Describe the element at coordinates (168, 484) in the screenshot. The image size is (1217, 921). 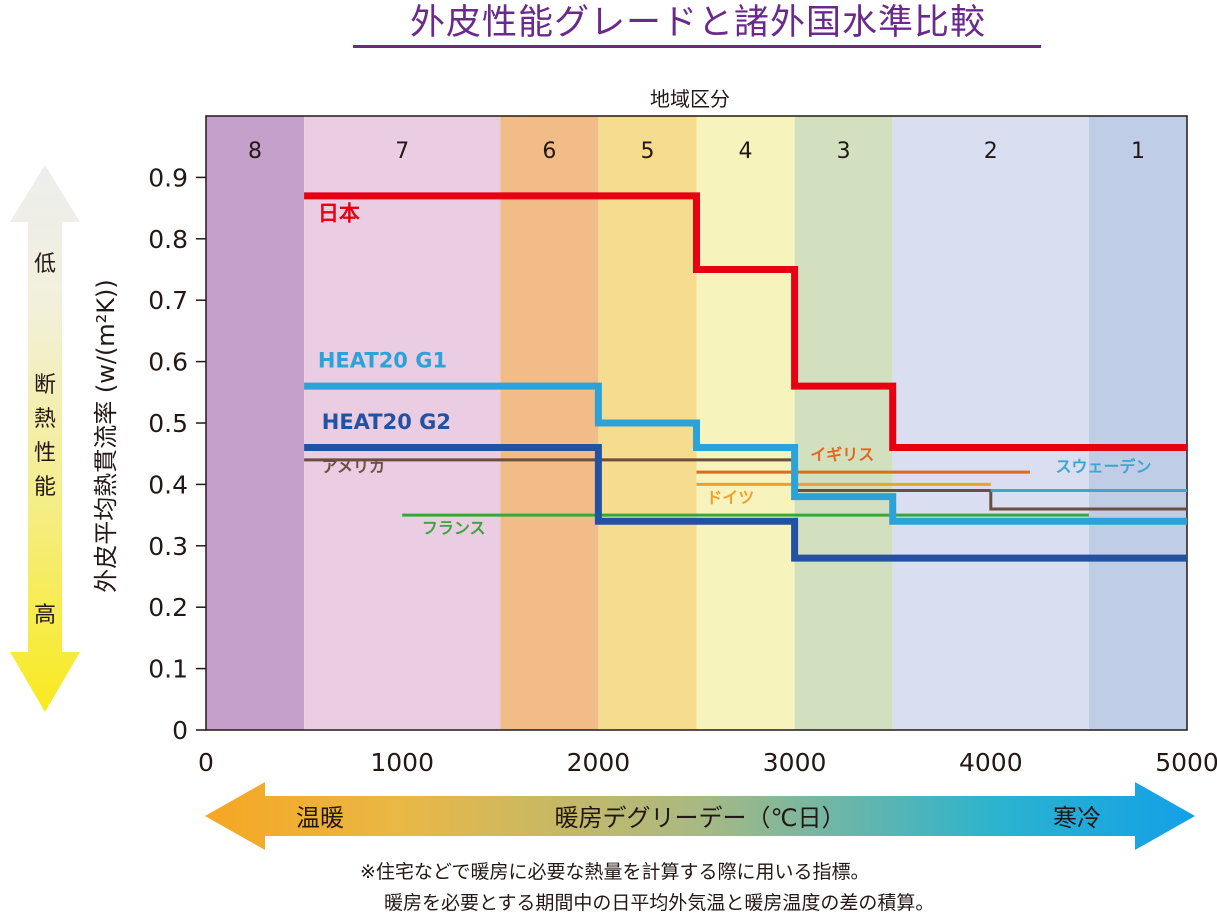
I see `y-tick-label: 0.4` at that location.